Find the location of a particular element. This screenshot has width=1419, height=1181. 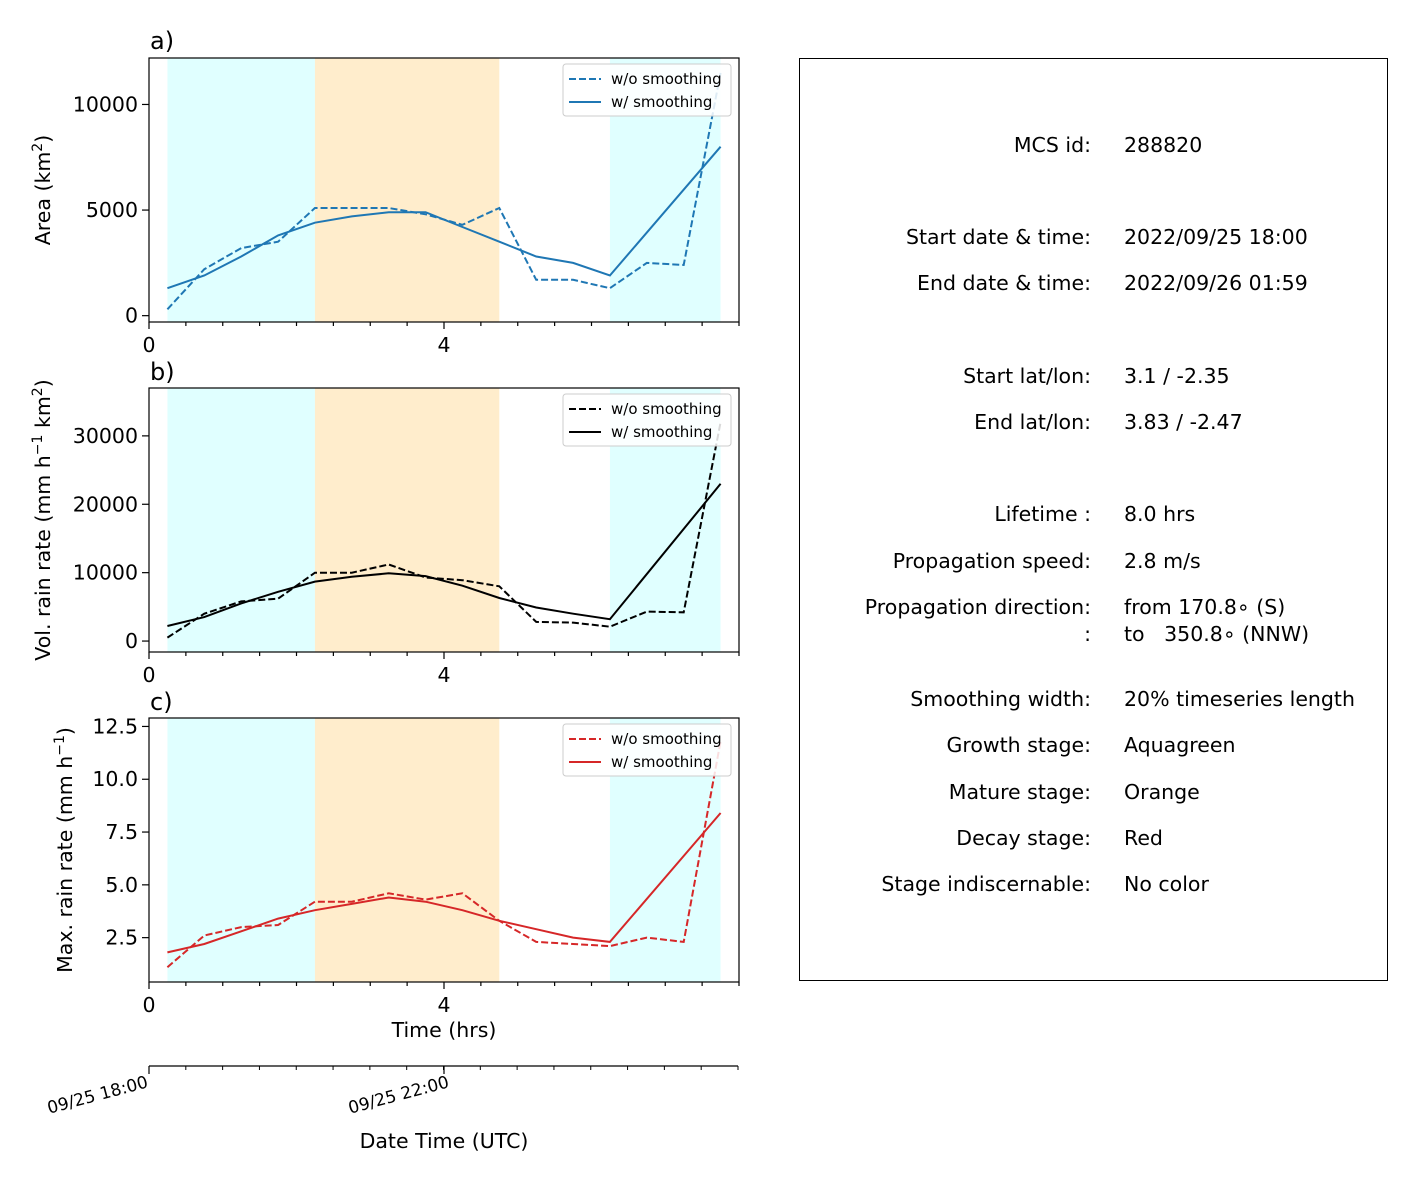

y-tick-label: 2.5 is located at coordinates (121, 938).